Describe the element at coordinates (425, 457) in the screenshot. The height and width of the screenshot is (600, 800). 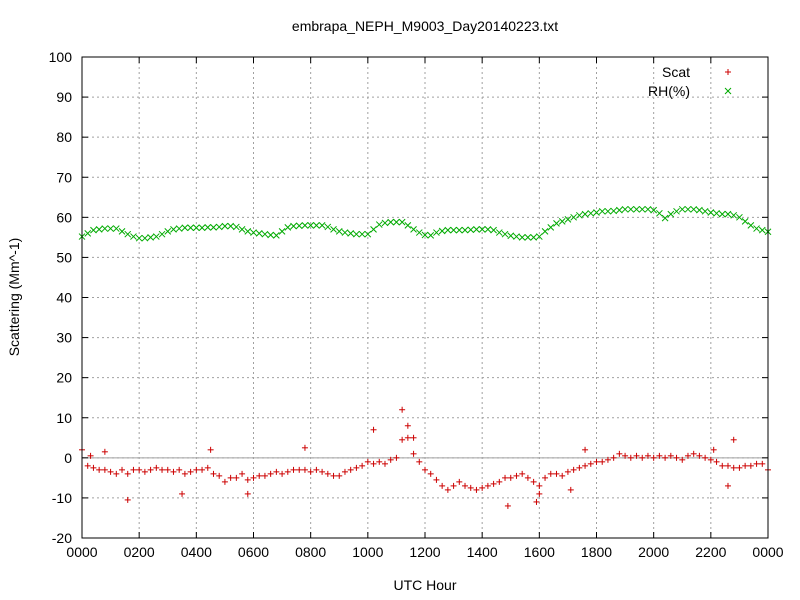
I see `series-scat` at that location.